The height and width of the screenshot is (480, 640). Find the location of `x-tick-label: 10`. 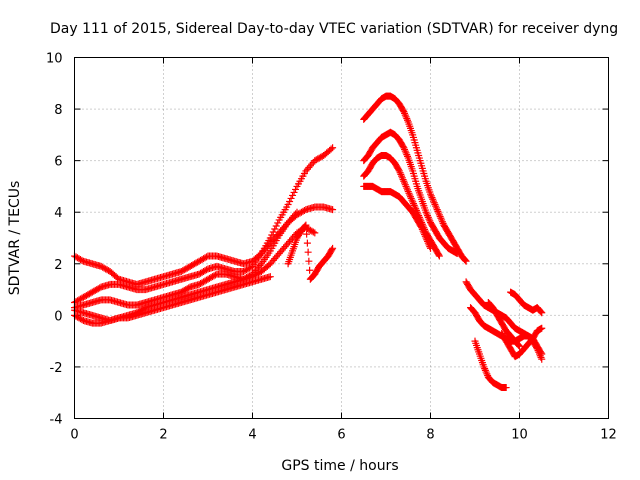

x-tick-label: 10 is located at coordinates (519, 435).